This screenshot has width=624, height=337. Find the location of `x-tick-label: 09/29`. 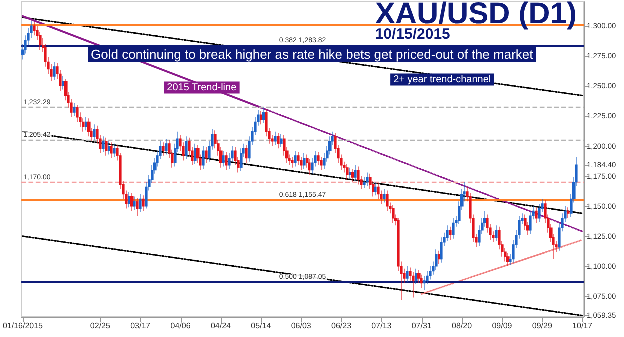

x-tick-label: 09/29 is located at coordinates (542, 326).